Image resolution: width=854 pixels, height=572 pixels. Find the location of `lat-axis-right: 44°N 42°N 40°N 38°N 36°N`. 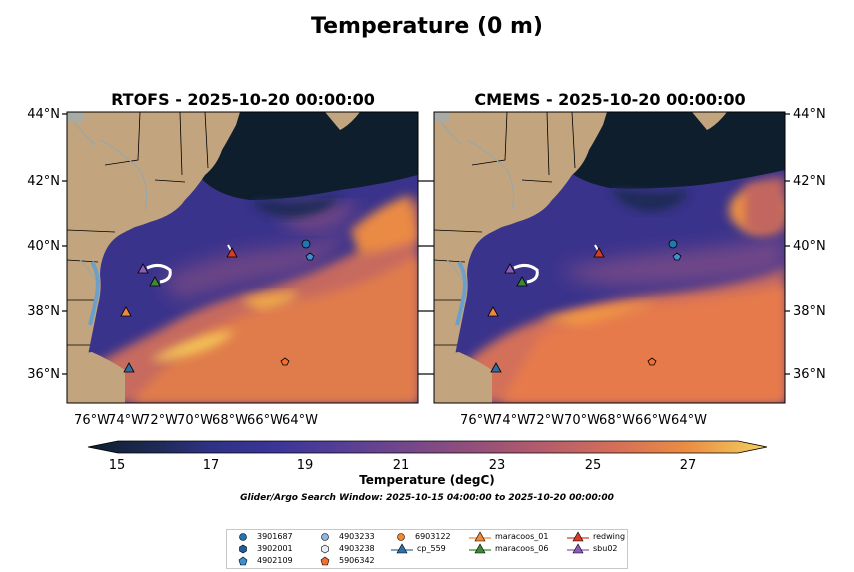

lat-axis-right: 44°N 42°N 40°N 38°N 36°N is located at coordinates (809, 244).